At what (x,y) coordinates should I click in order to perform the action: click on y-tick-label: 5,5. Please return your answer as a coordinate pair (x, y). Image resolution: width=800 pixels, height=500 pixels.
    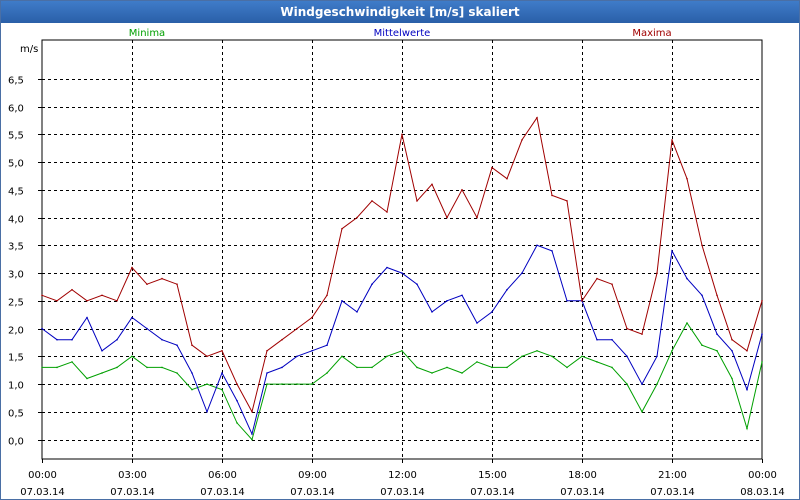
    Looking at the image, I should click on (16, 136).